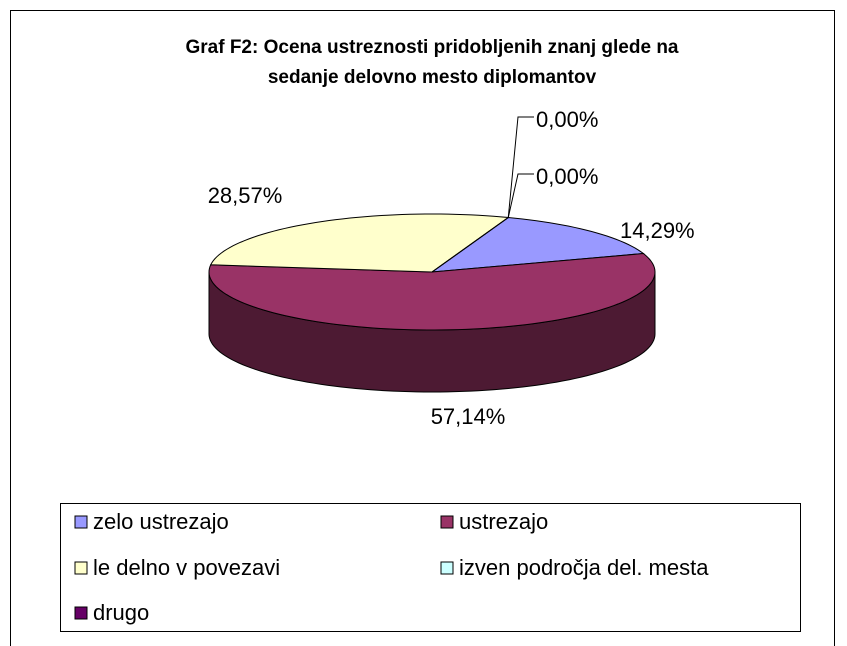  What do you see at coordinates (186, 567) in the screenshot?
I see `legend-text: le delno v povezavi` at bounding box center [186, 567].